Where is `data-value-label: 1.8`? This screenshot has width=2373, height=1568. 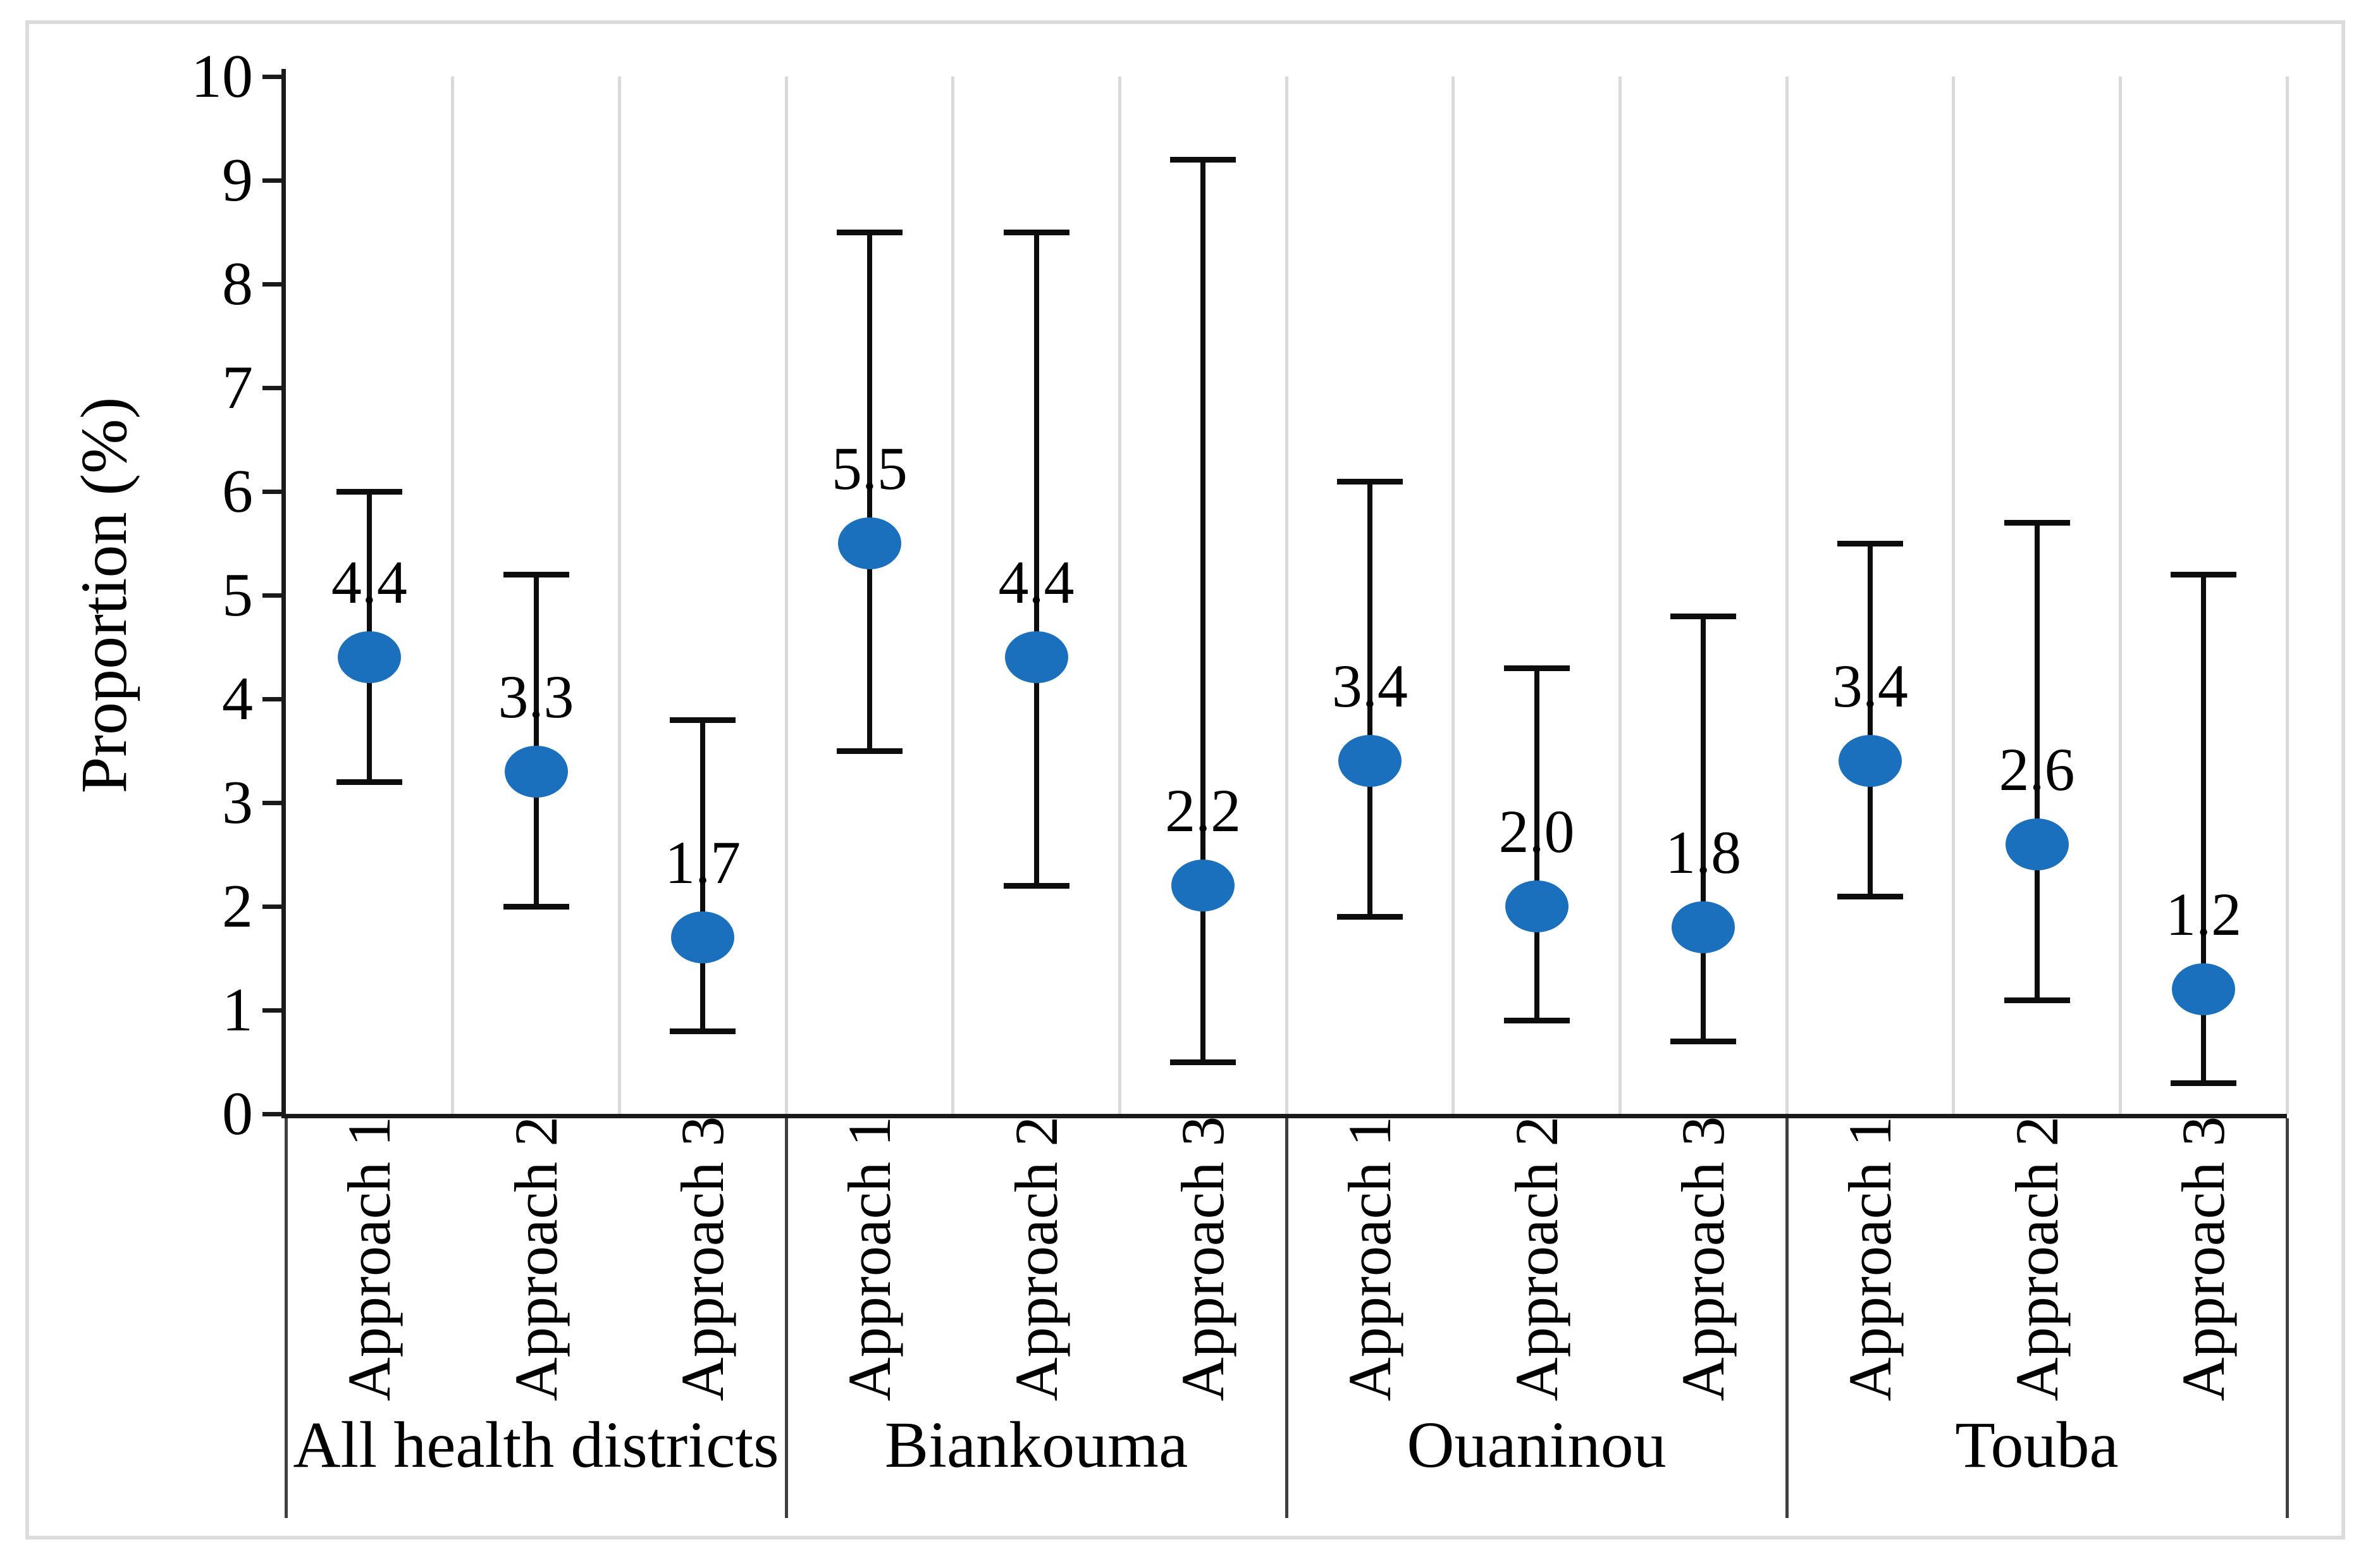 data-value-label: 1.8 is located at coordinates (1704, 852).